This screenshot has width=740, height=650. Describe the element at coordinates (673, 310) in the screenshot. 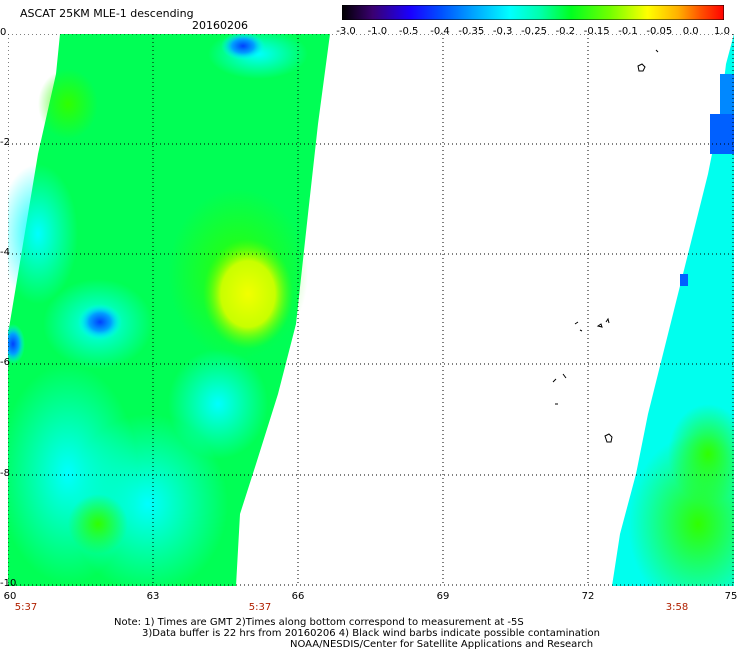

I see `right-swath` at that location.